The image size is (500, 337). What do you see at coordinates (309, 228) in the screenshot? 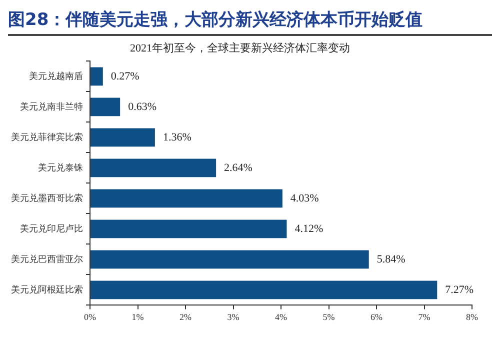
I see `data-label: 4.12%` at bounding box center [309, 228].